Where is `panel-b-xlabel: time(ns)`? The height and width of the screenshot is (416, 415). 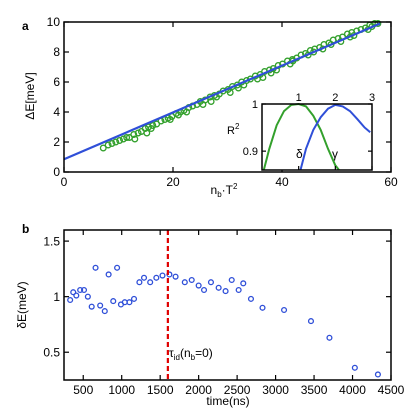 panel-b-xlabel: time(ns) is located at coordinates (227, 401).